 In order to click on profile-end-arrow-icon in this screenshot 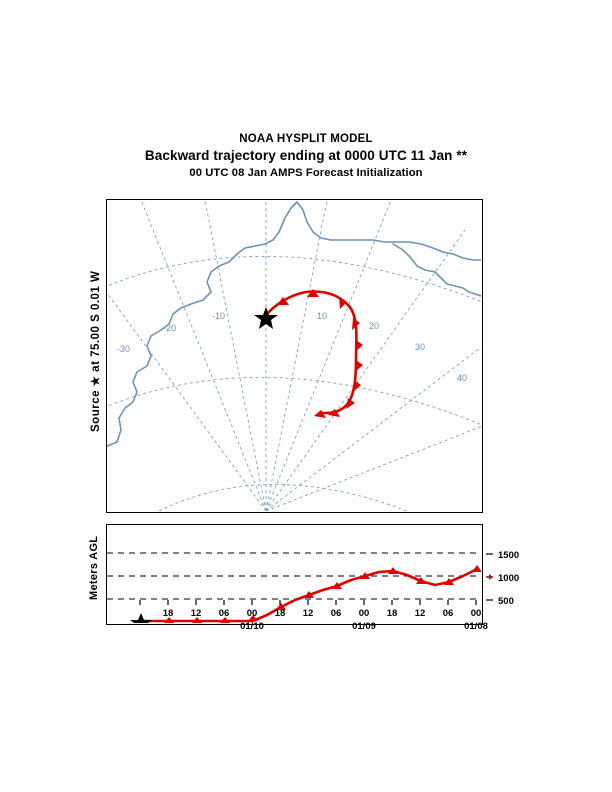, I will do `click(491, 577)`.